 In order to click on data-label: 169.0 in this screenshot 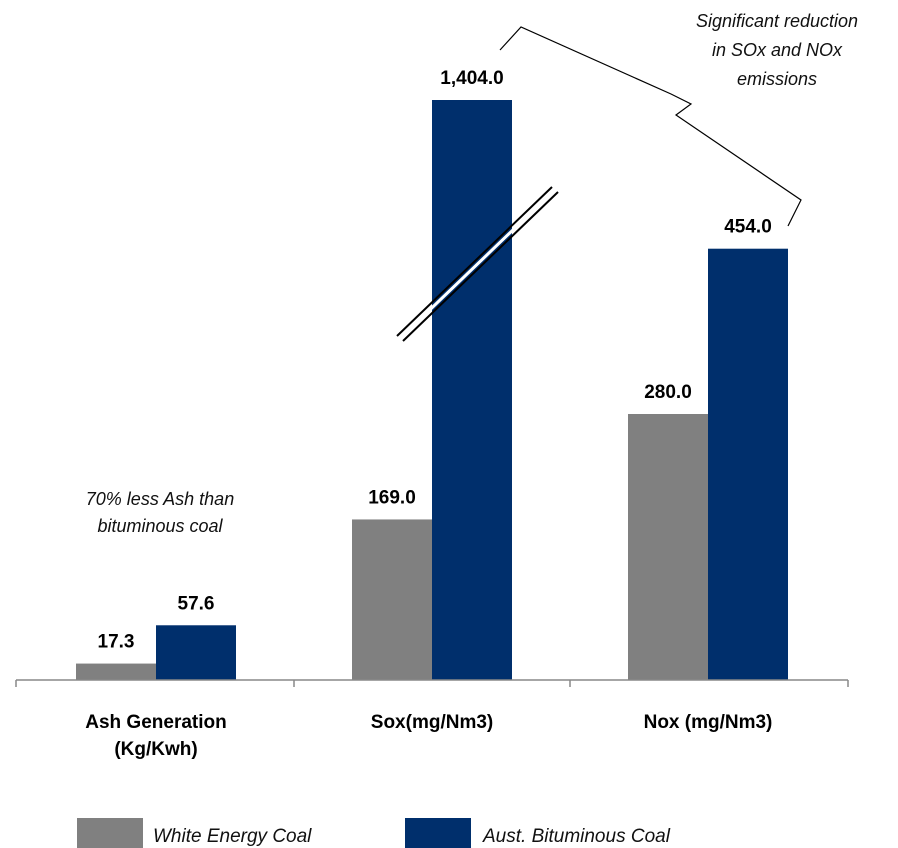, I will do `click(392, 497)`.